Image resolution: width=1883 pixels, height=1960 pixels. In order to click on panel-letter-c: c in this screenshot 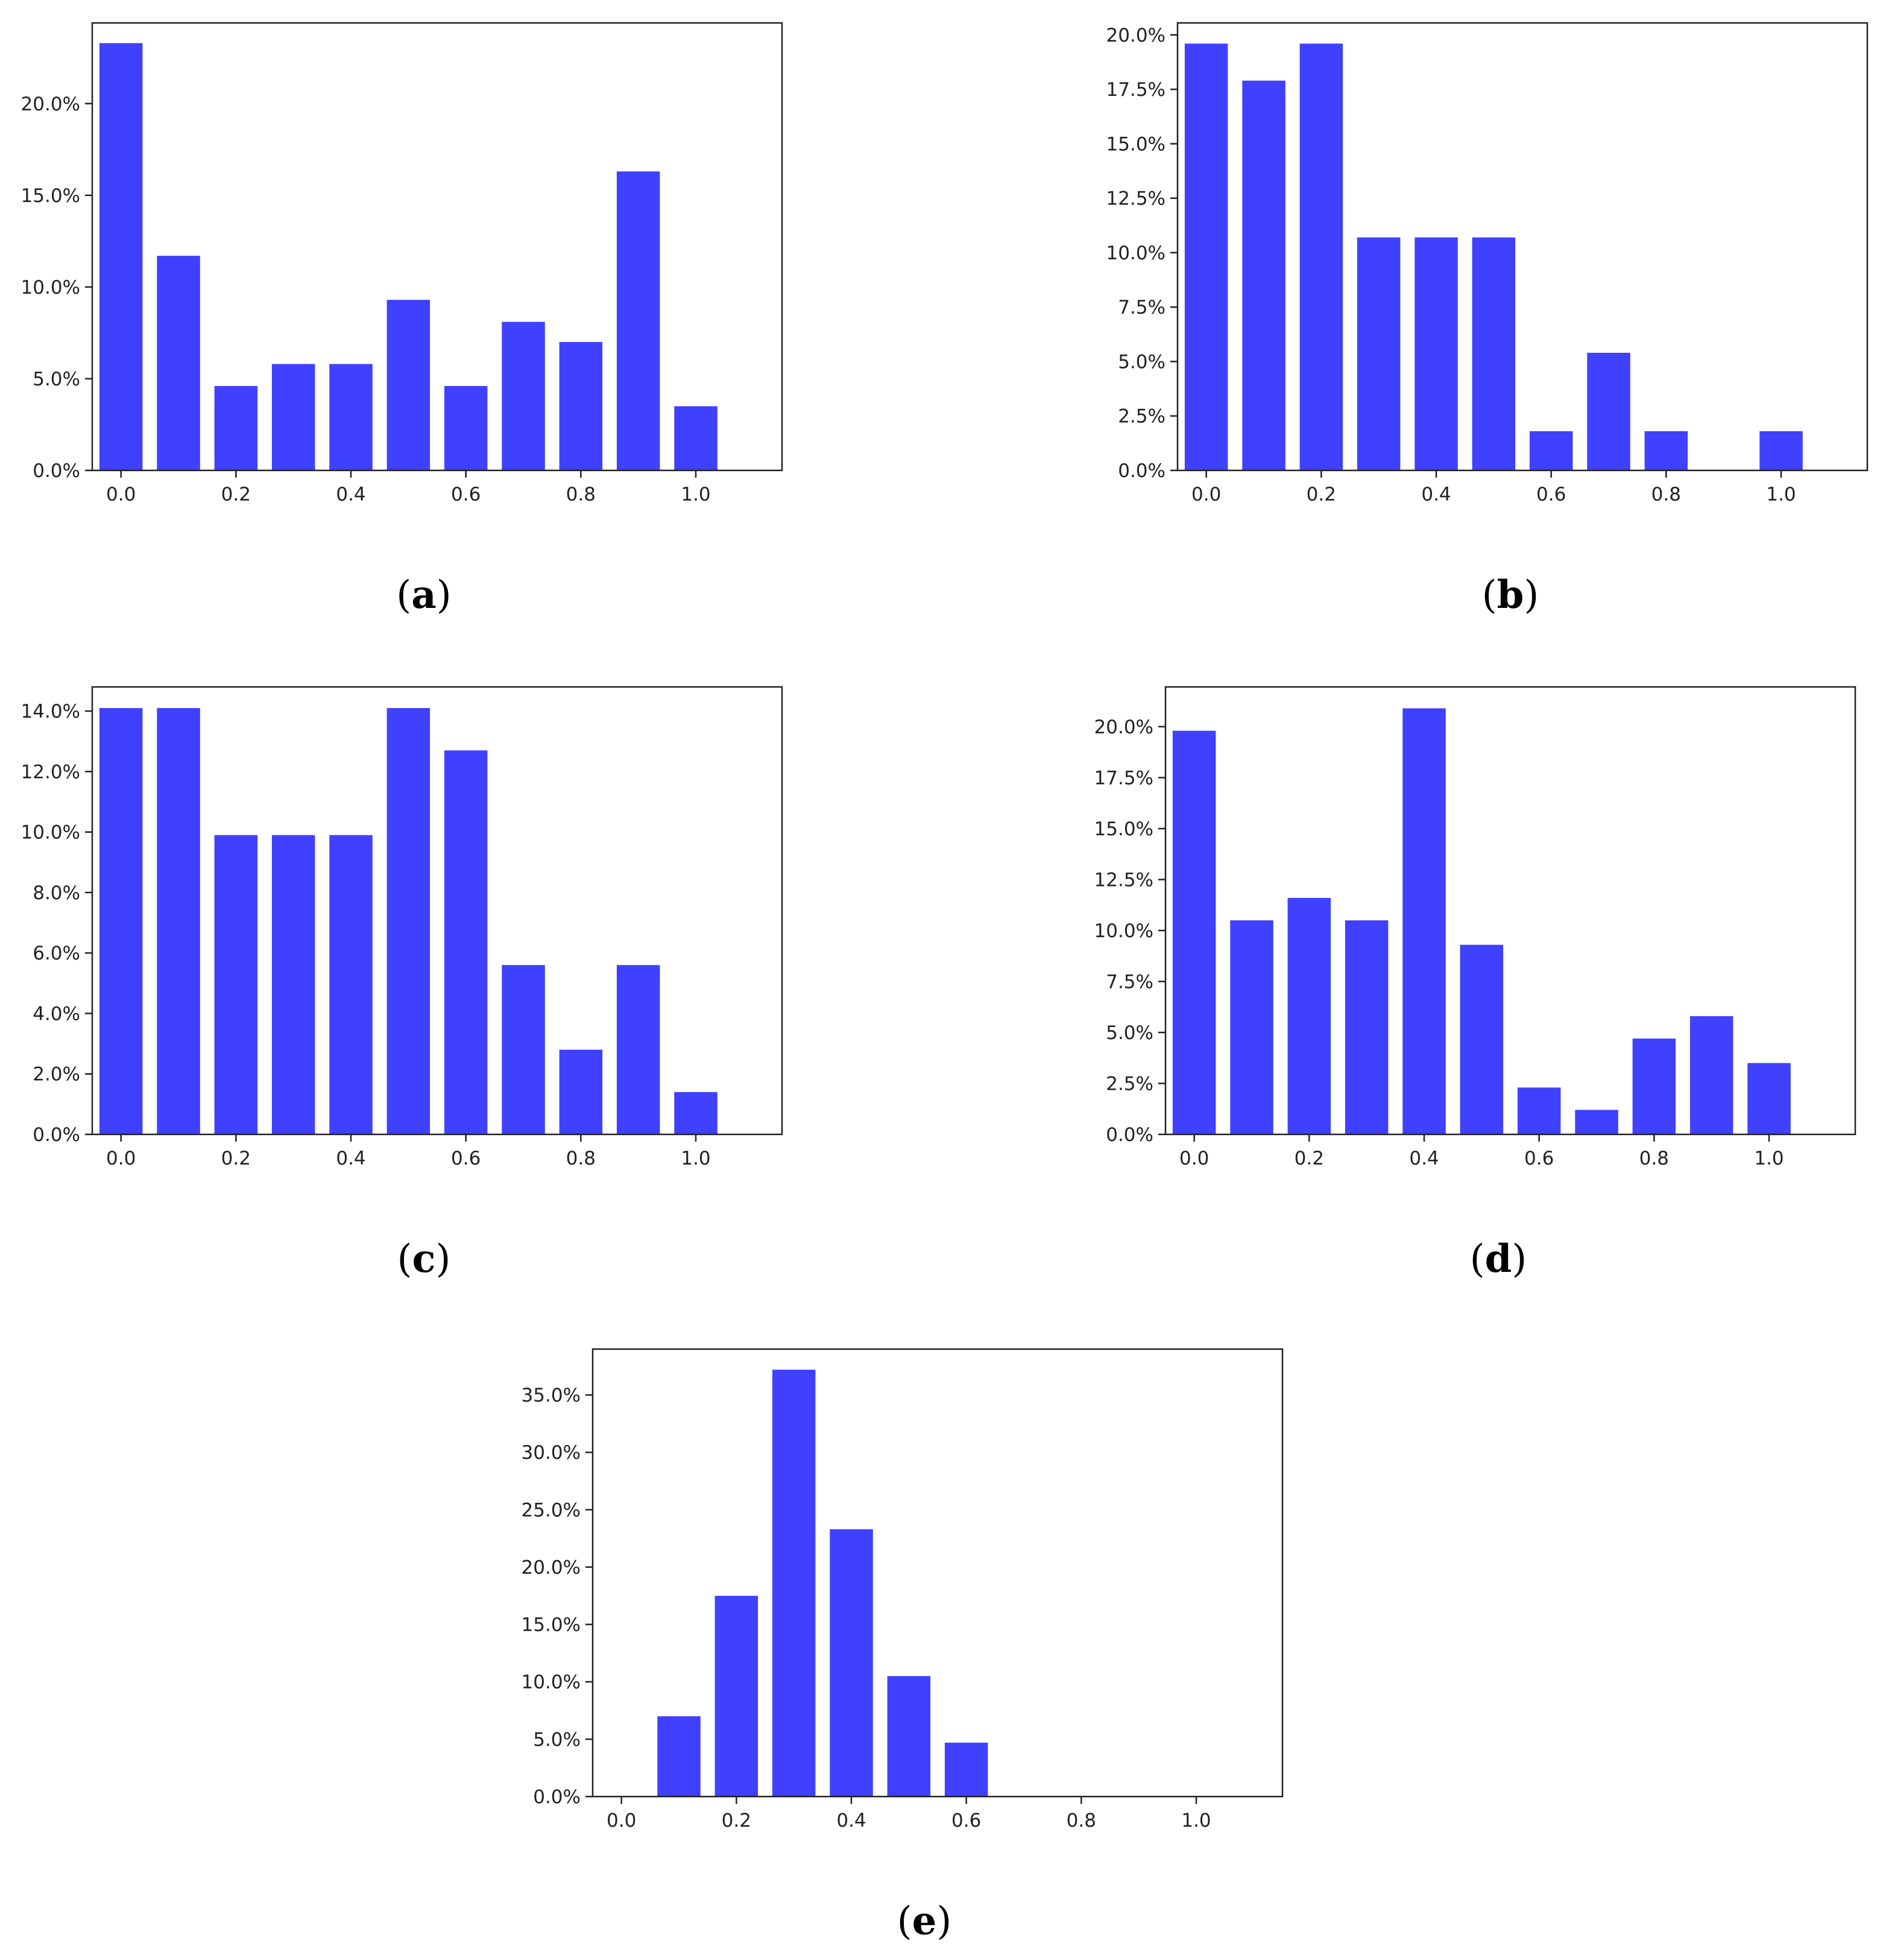, I will do `click(424, 1259)`.